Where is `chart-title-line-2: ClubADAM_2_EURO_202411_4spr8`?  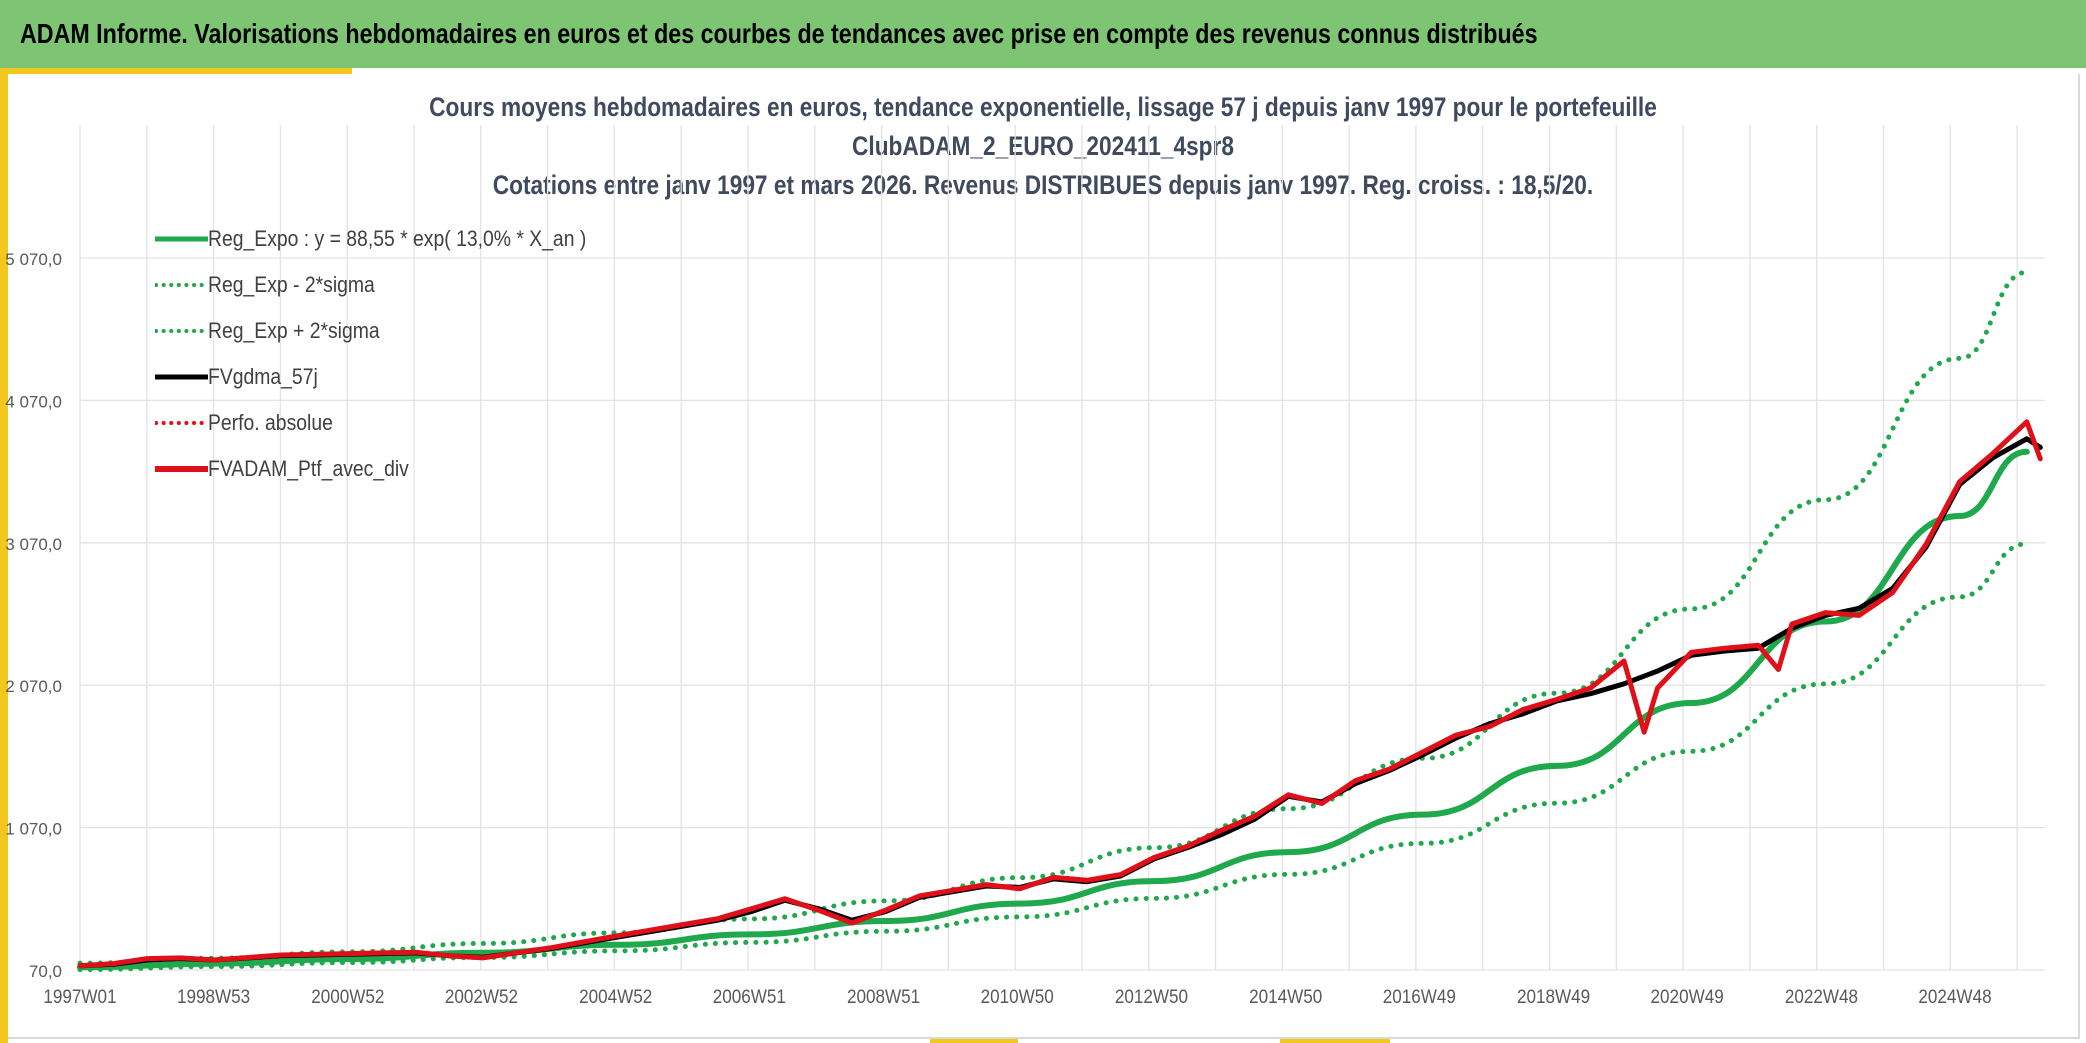
chart-title-line-2: ClubADAM_2_EURO_202411_4spr8 is located at coordinates (1043, 146).